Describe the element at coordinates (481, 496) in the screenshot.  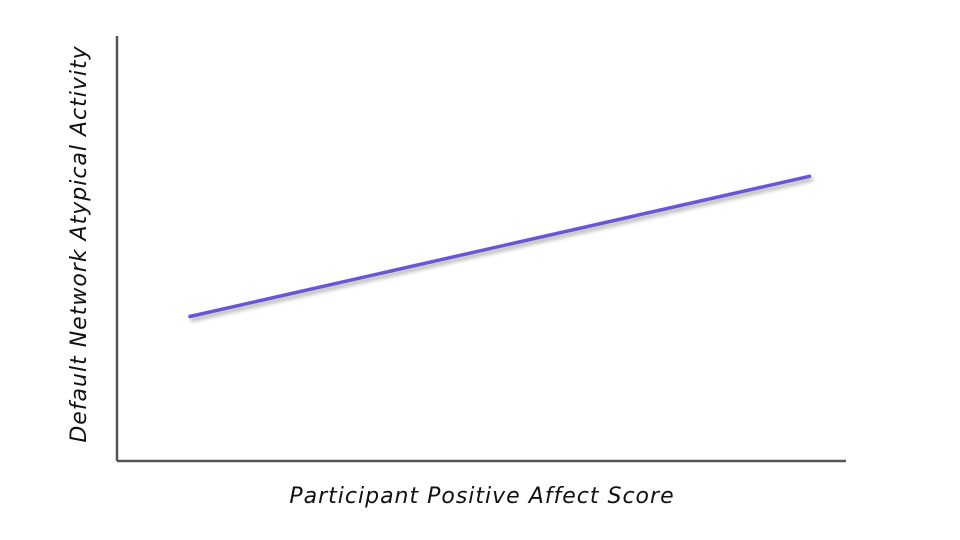
I see `x-axis-label: Participant Positive Affect Score` at that location.